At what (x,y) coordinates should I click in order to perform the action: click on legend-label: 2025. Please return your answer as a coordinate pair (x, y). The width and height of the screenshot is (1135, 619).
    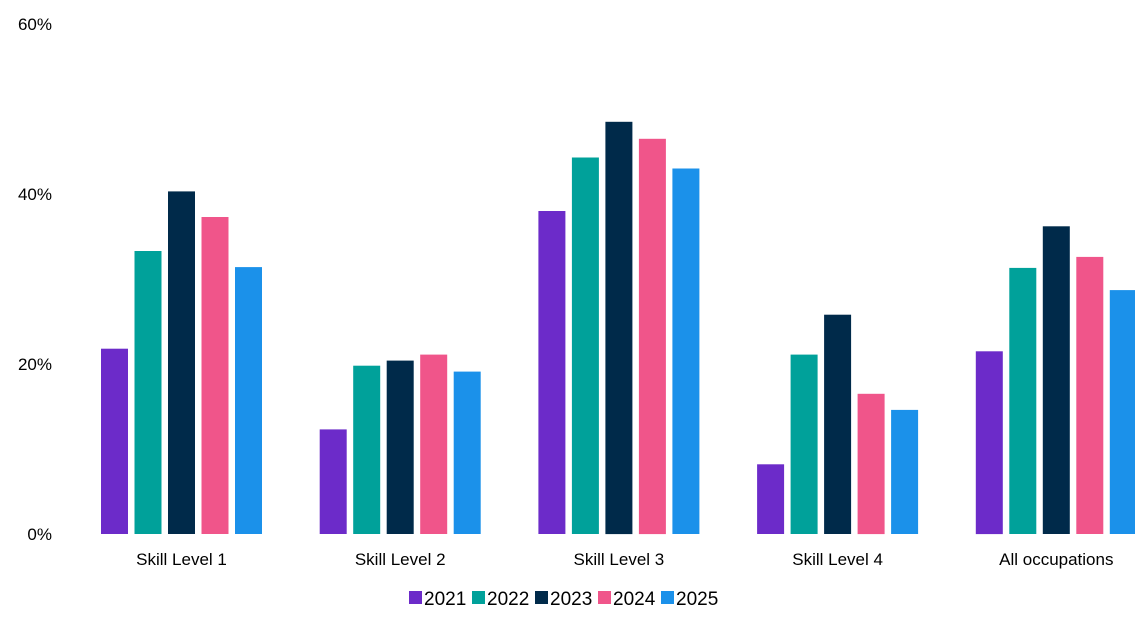
    Looking at the image, I should click on (697, 599).